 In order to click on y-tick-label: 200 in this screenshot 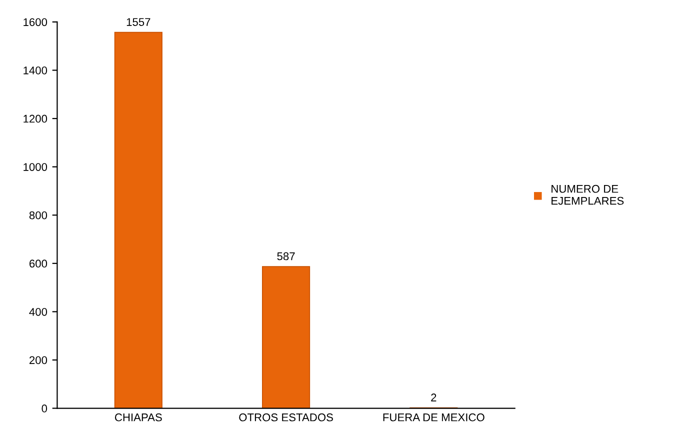, I will do `click(39, 360)`.